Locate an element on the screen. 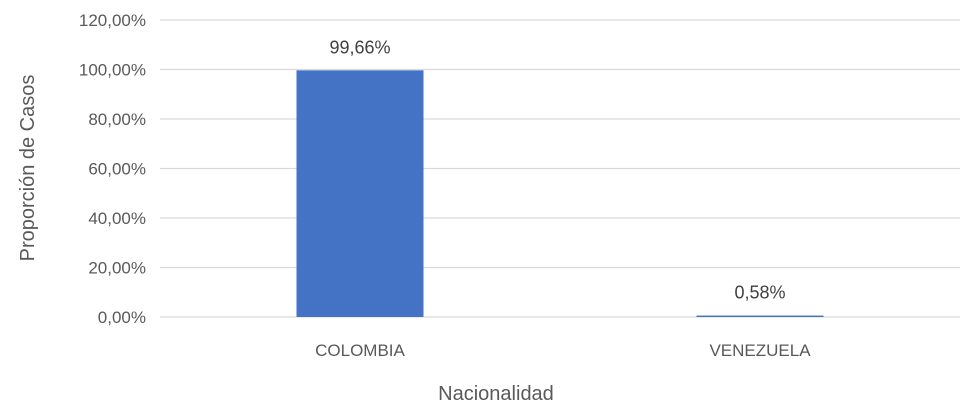 The width and height of the screenshot is (960, 407). data-label-colombia: 99,66% is located at coordinates (359, 47).